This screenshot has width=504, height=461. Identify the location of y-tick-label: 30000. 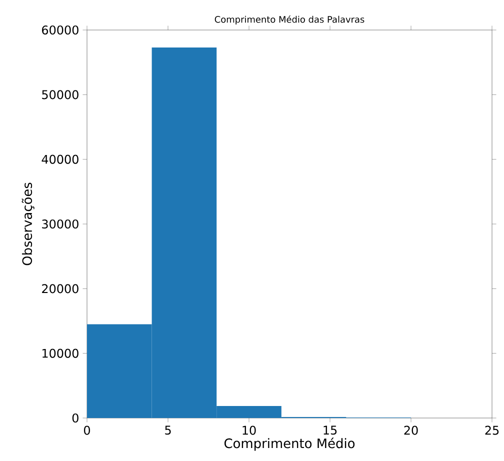
(60, 224).